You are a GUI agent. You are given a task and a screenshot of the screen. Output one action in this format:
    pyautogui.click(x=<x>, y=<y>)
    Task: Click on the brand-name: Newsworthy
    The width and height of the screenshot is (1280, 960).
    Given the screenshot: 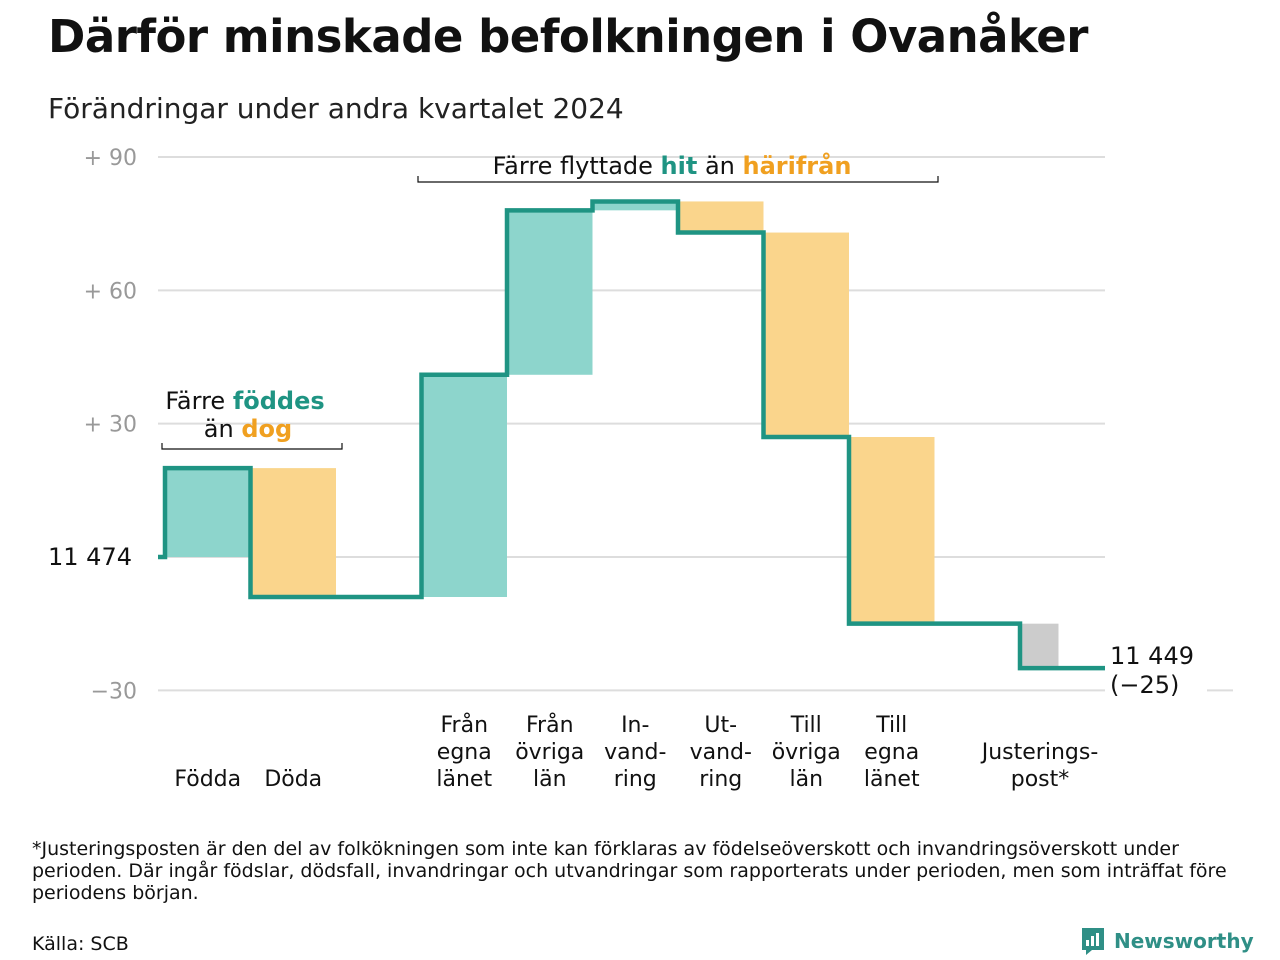 What is the action you would take?
    pyautogui.click(x=1184, y=941)
    